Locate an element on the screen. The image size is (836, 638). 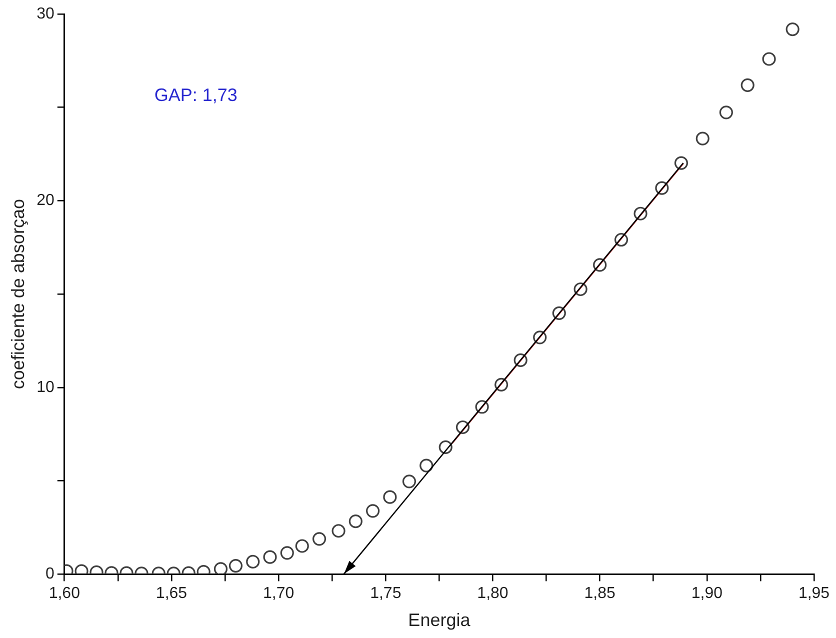
y-tick-label: 0 is located at coordinates (49, 574).